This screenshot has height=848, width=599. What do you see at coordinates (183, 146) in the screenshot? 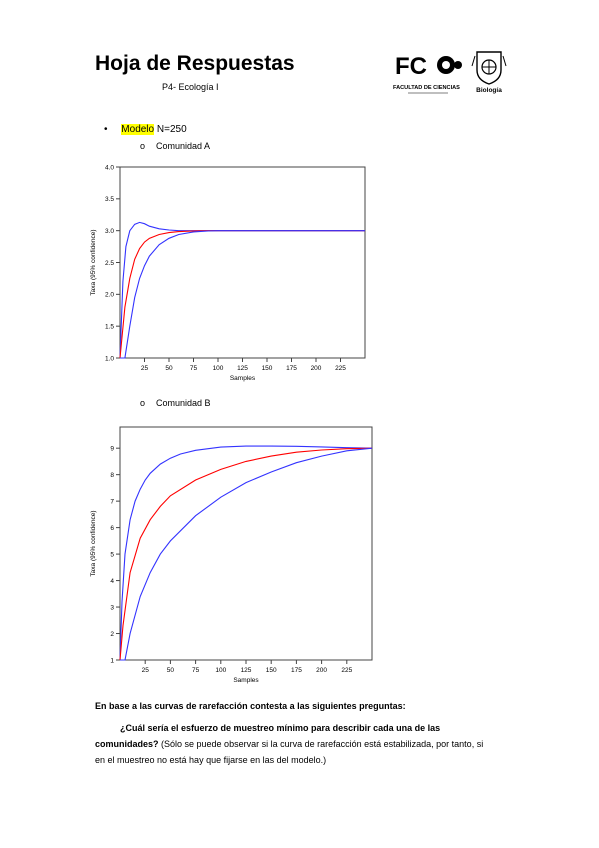
I see `community-a-label: Comunidad A` at bounding box center [183, 146].